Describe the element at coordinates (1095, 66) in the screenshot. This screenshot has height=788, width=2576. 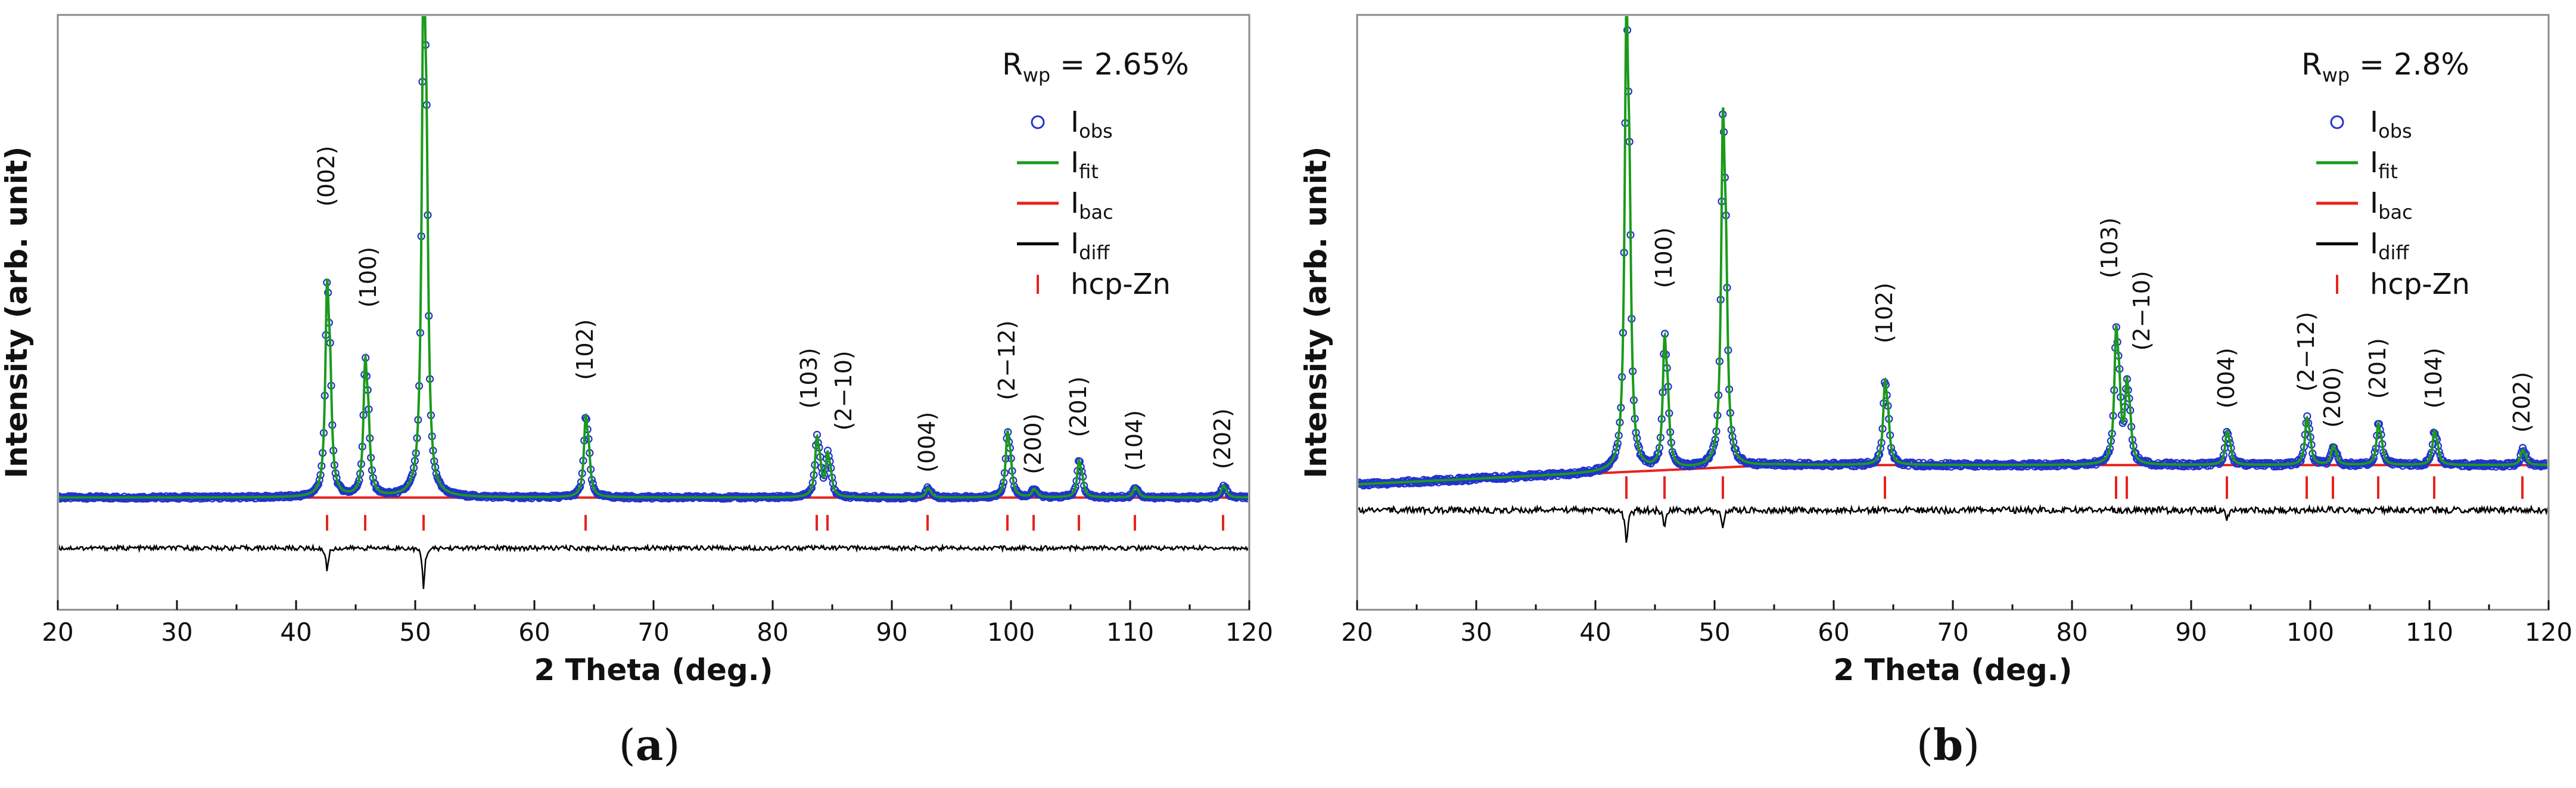
I see `rwp-value: Rwp = 2.65%` at that location.